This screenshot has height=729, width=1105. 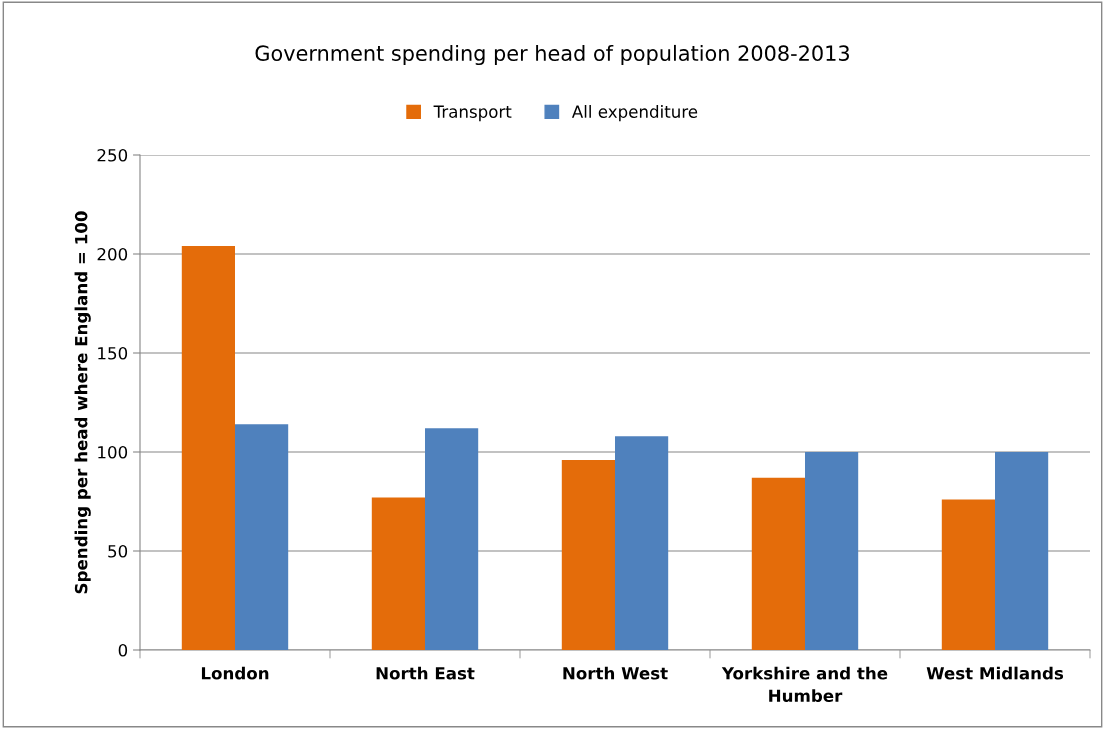 I want to click on y-tick-label: 150, so click(x=113, y=353).